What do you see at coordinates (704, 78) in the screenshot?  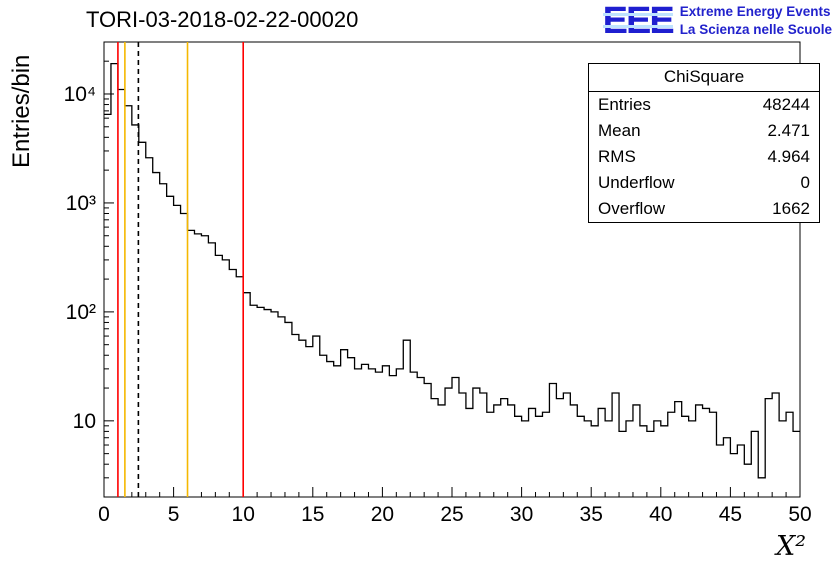 I see `stats-box-title: ChiSquare` at bounding box center [704, 78].